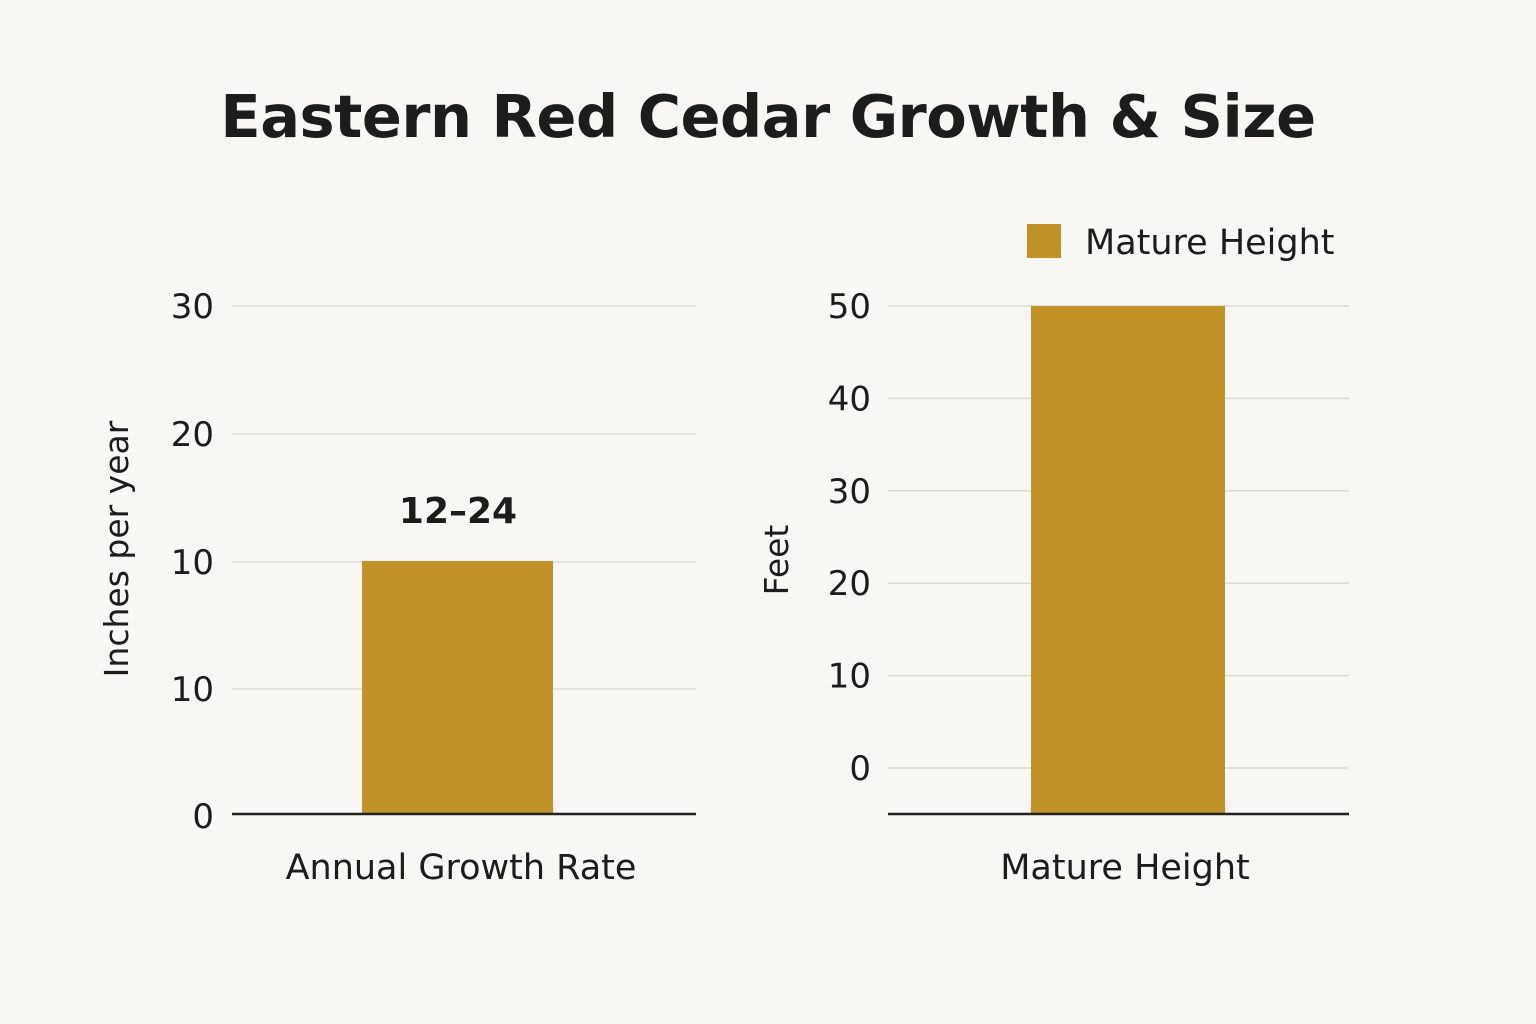  I want to click on legend-swatch, so click(1044, 241).